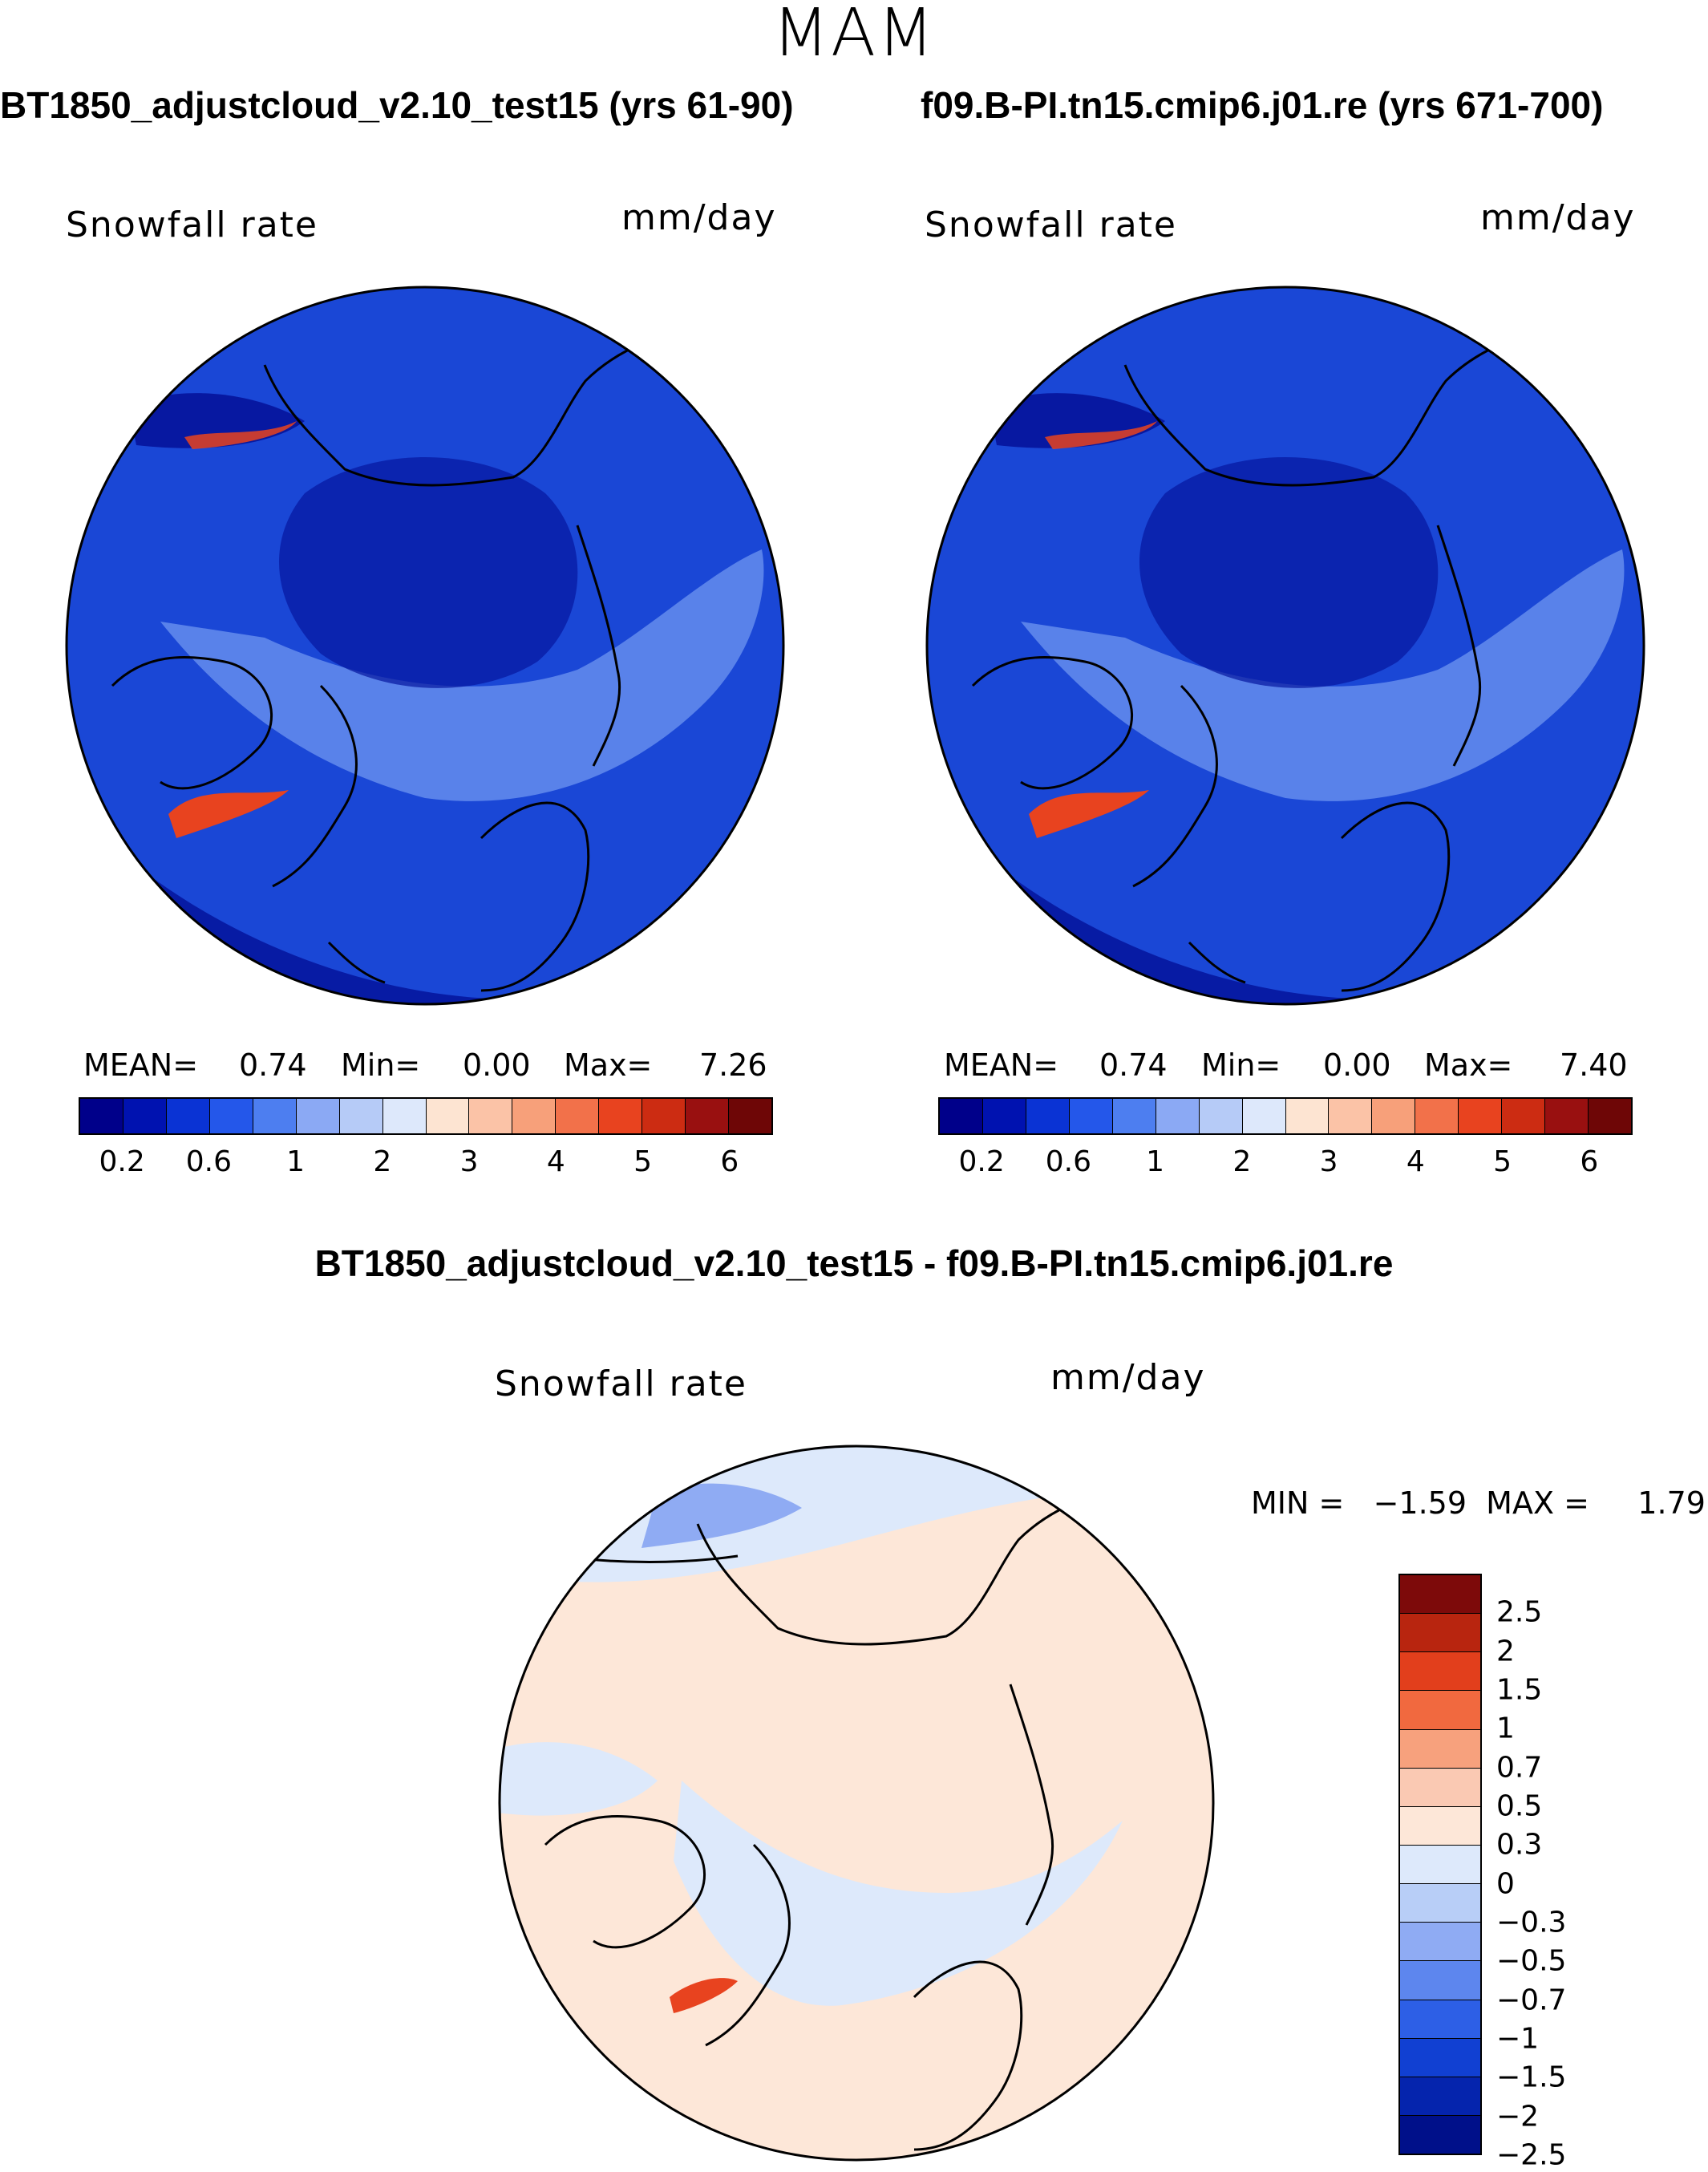 The image size is (1708, 2172). Describe the element at coordinates (1468, 1065) in the screenshot. I see `right-max-label: Max=` at that location.